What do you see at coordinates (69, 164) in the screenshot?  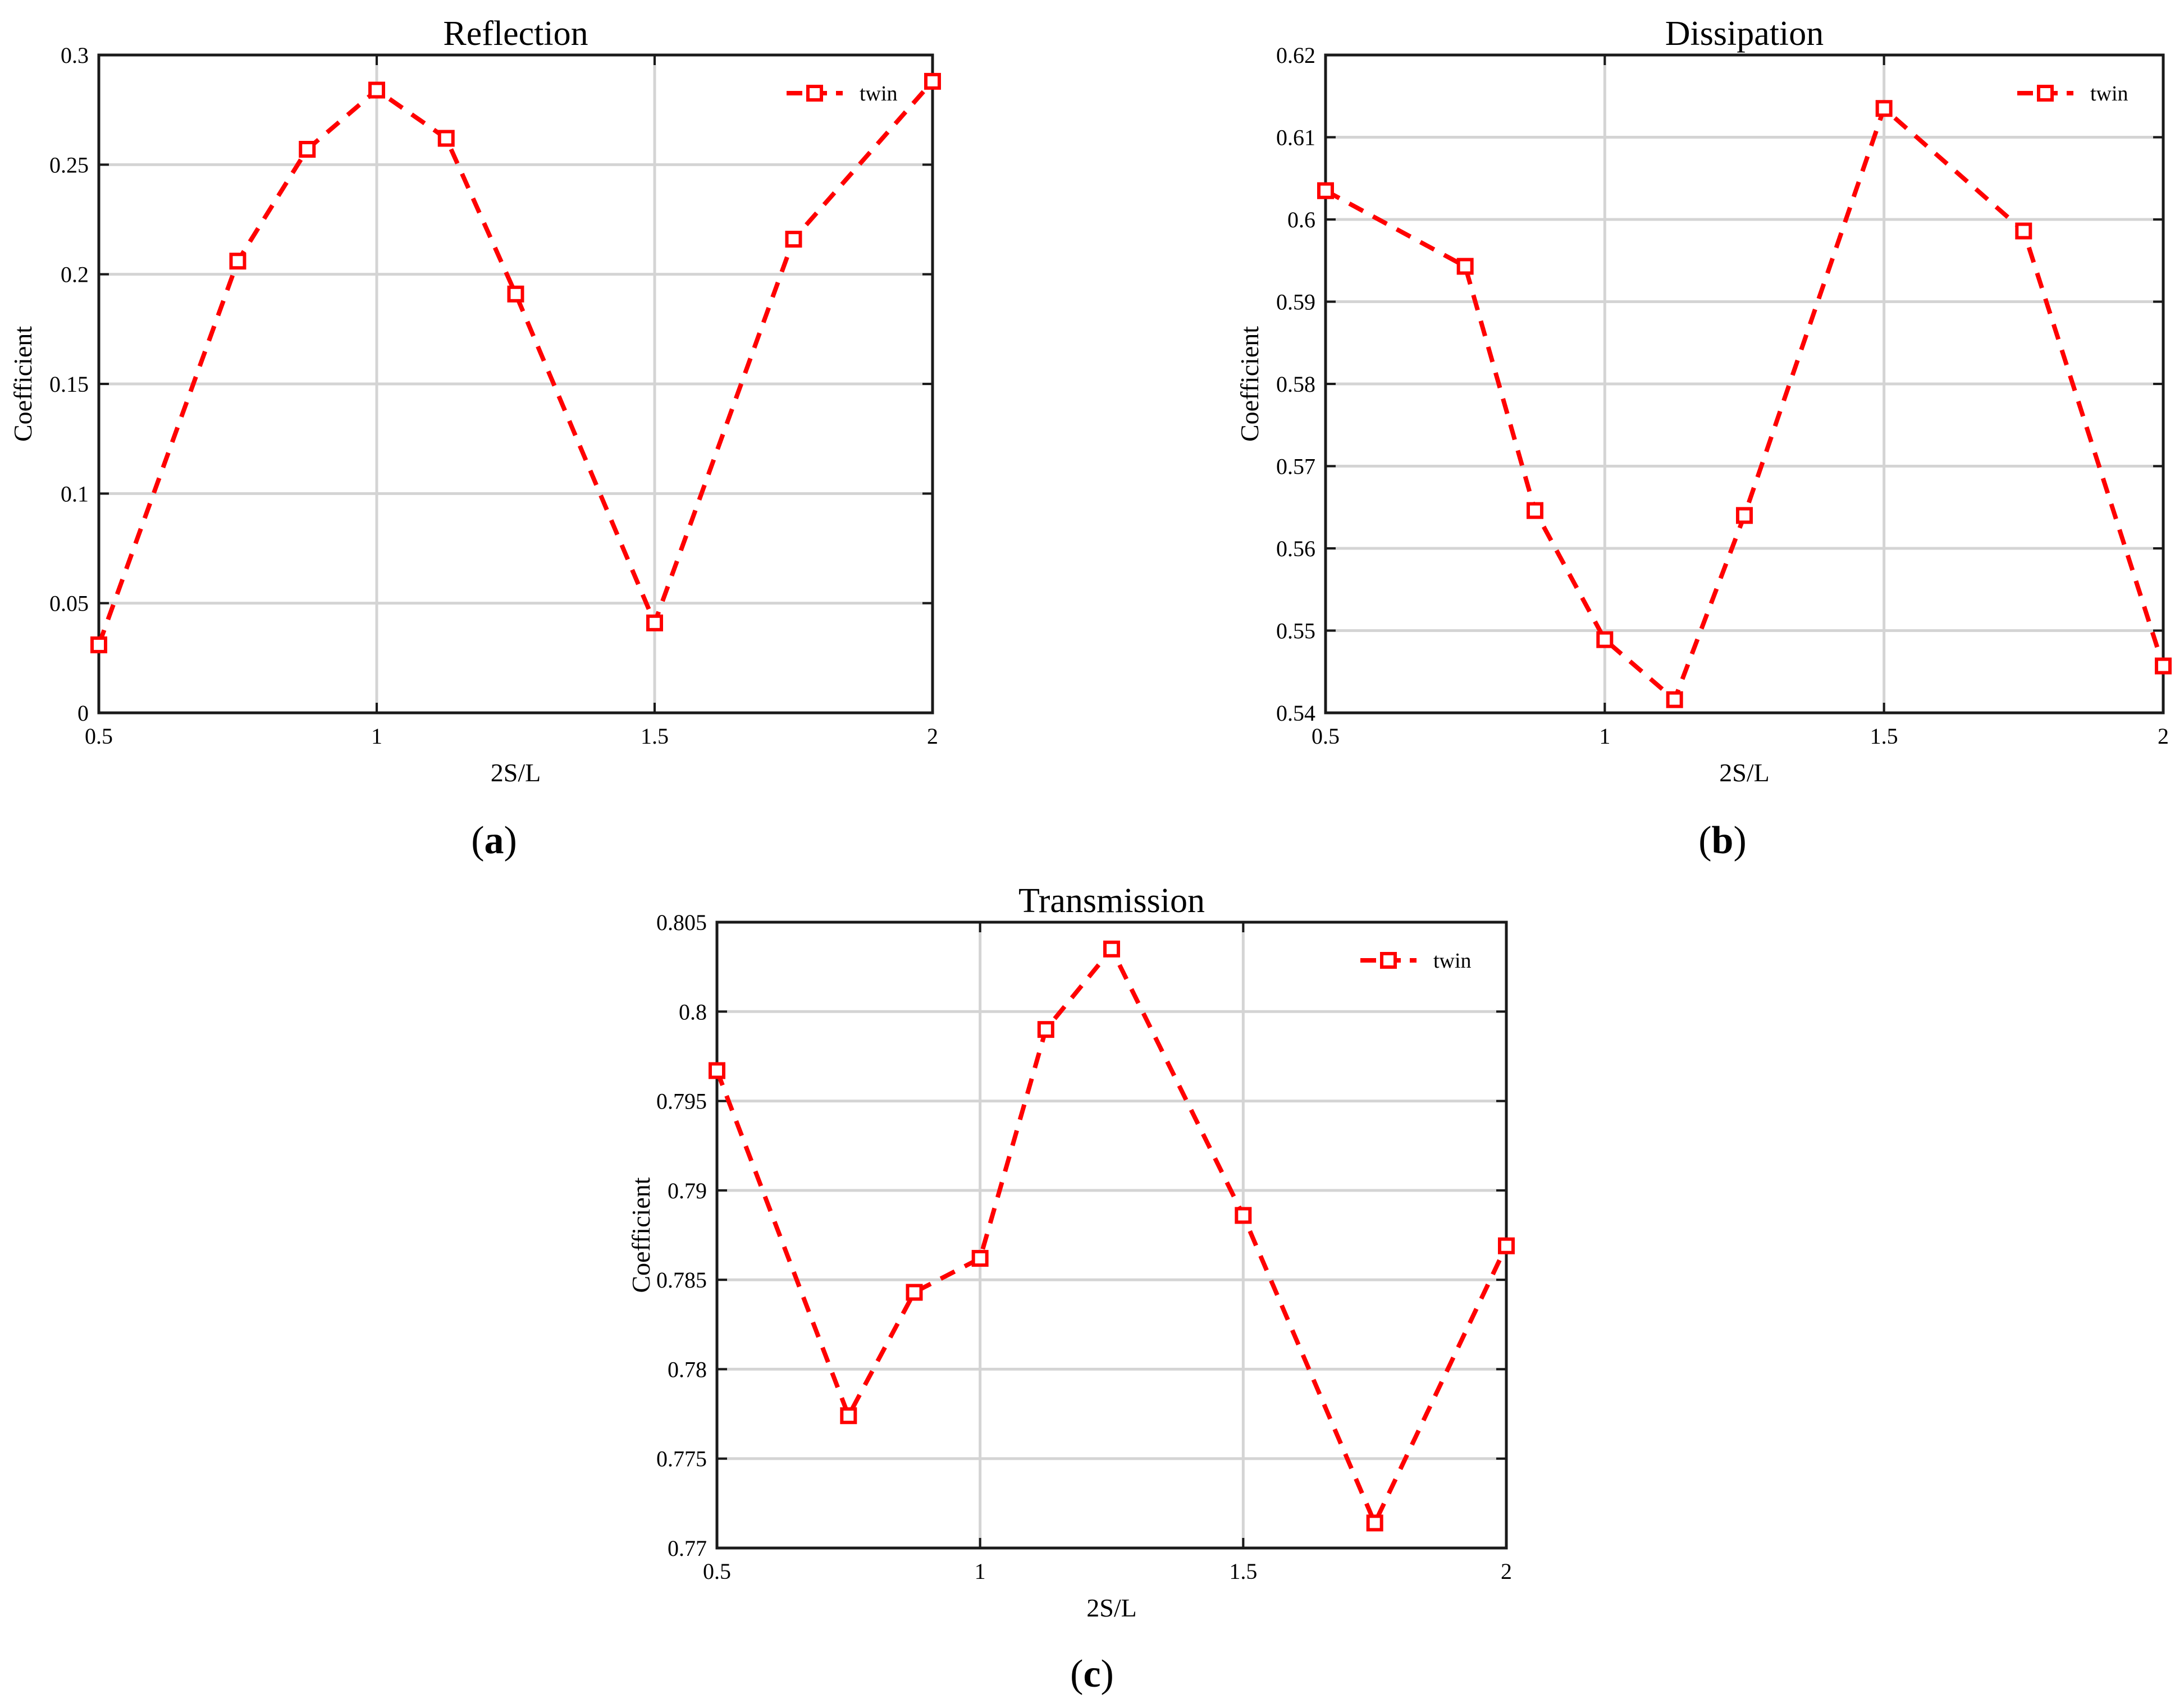 I see `y-tick-label: 0.25` at bounding box center [69, 164].